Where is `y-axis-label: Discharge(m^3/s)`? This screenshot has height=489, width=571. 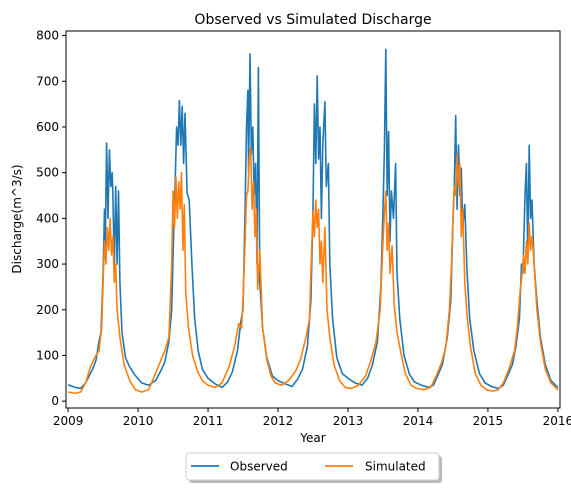
y-axis-label: Discharge(m^3/s) is located at coordinates (17, 218).